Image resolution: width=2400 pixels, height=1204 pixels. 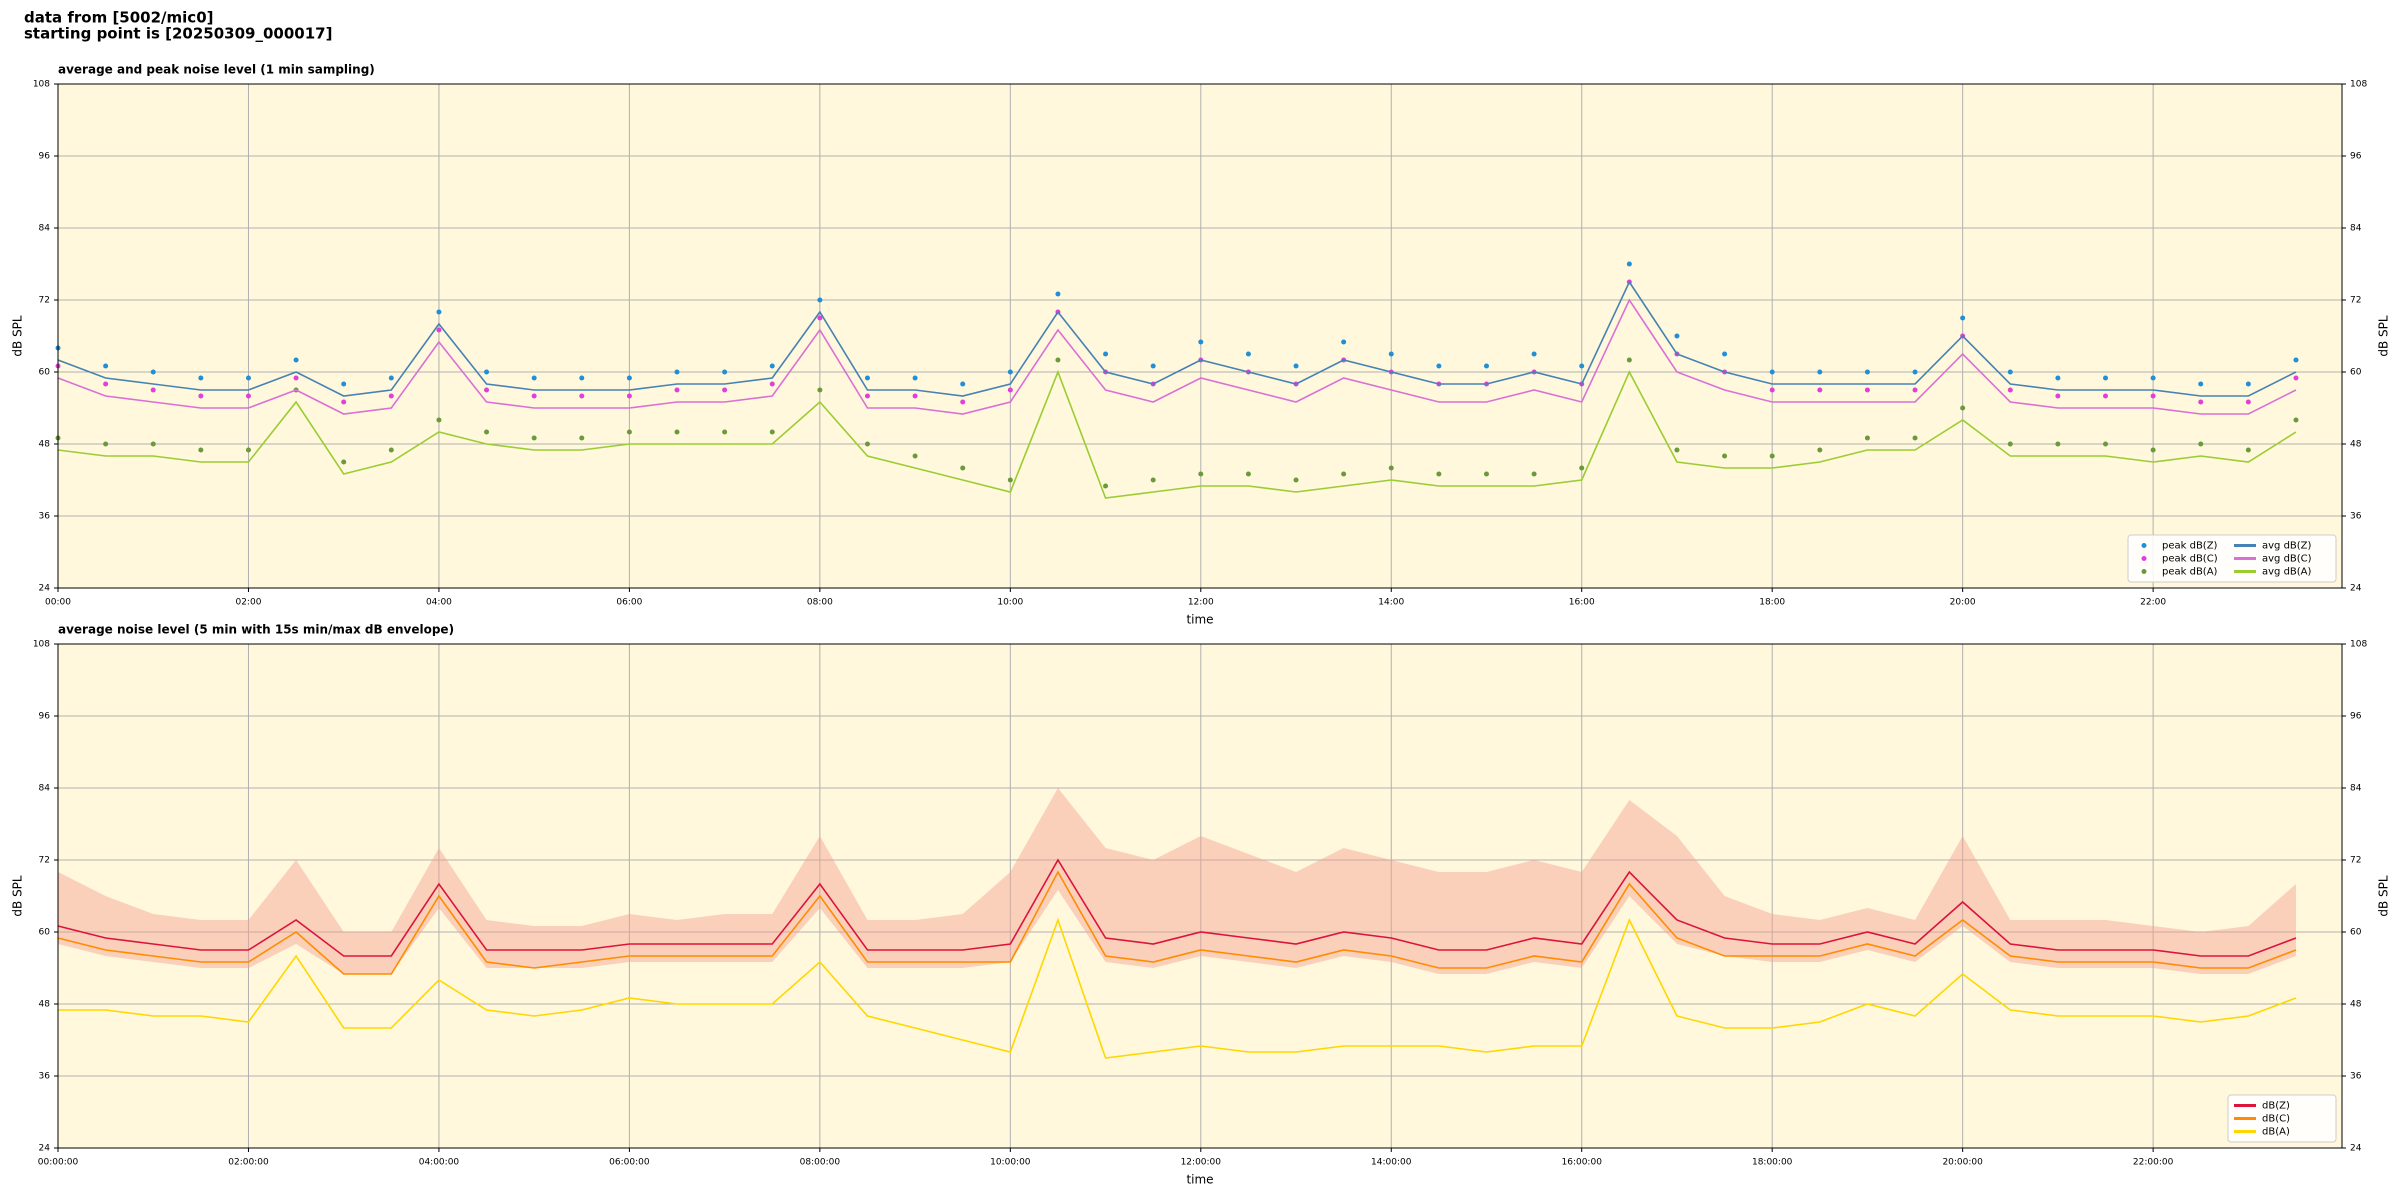 I want to click on y-tick-label: 60, so click(x=45, y=933).